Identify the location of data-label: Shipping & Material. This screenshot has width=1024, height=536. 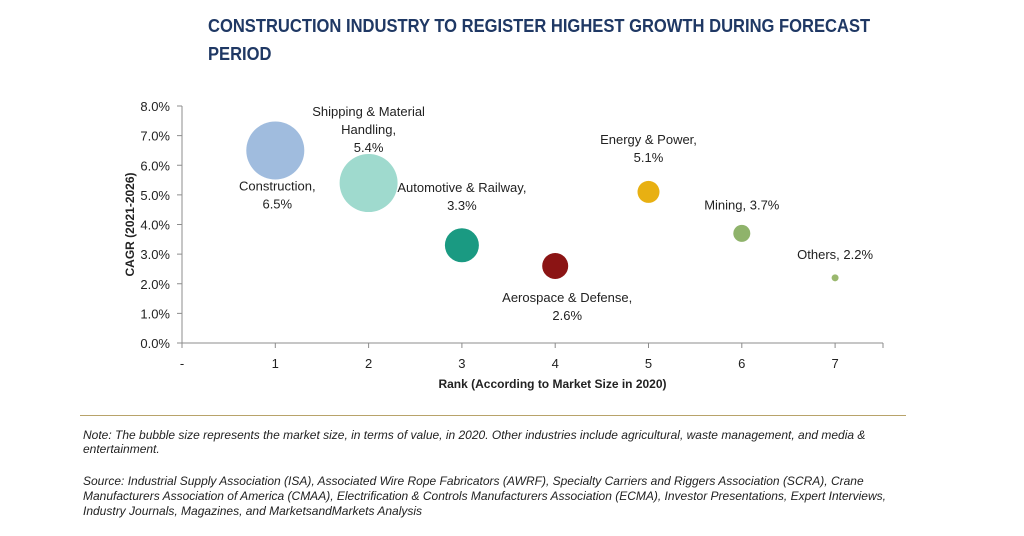
(368, 111).